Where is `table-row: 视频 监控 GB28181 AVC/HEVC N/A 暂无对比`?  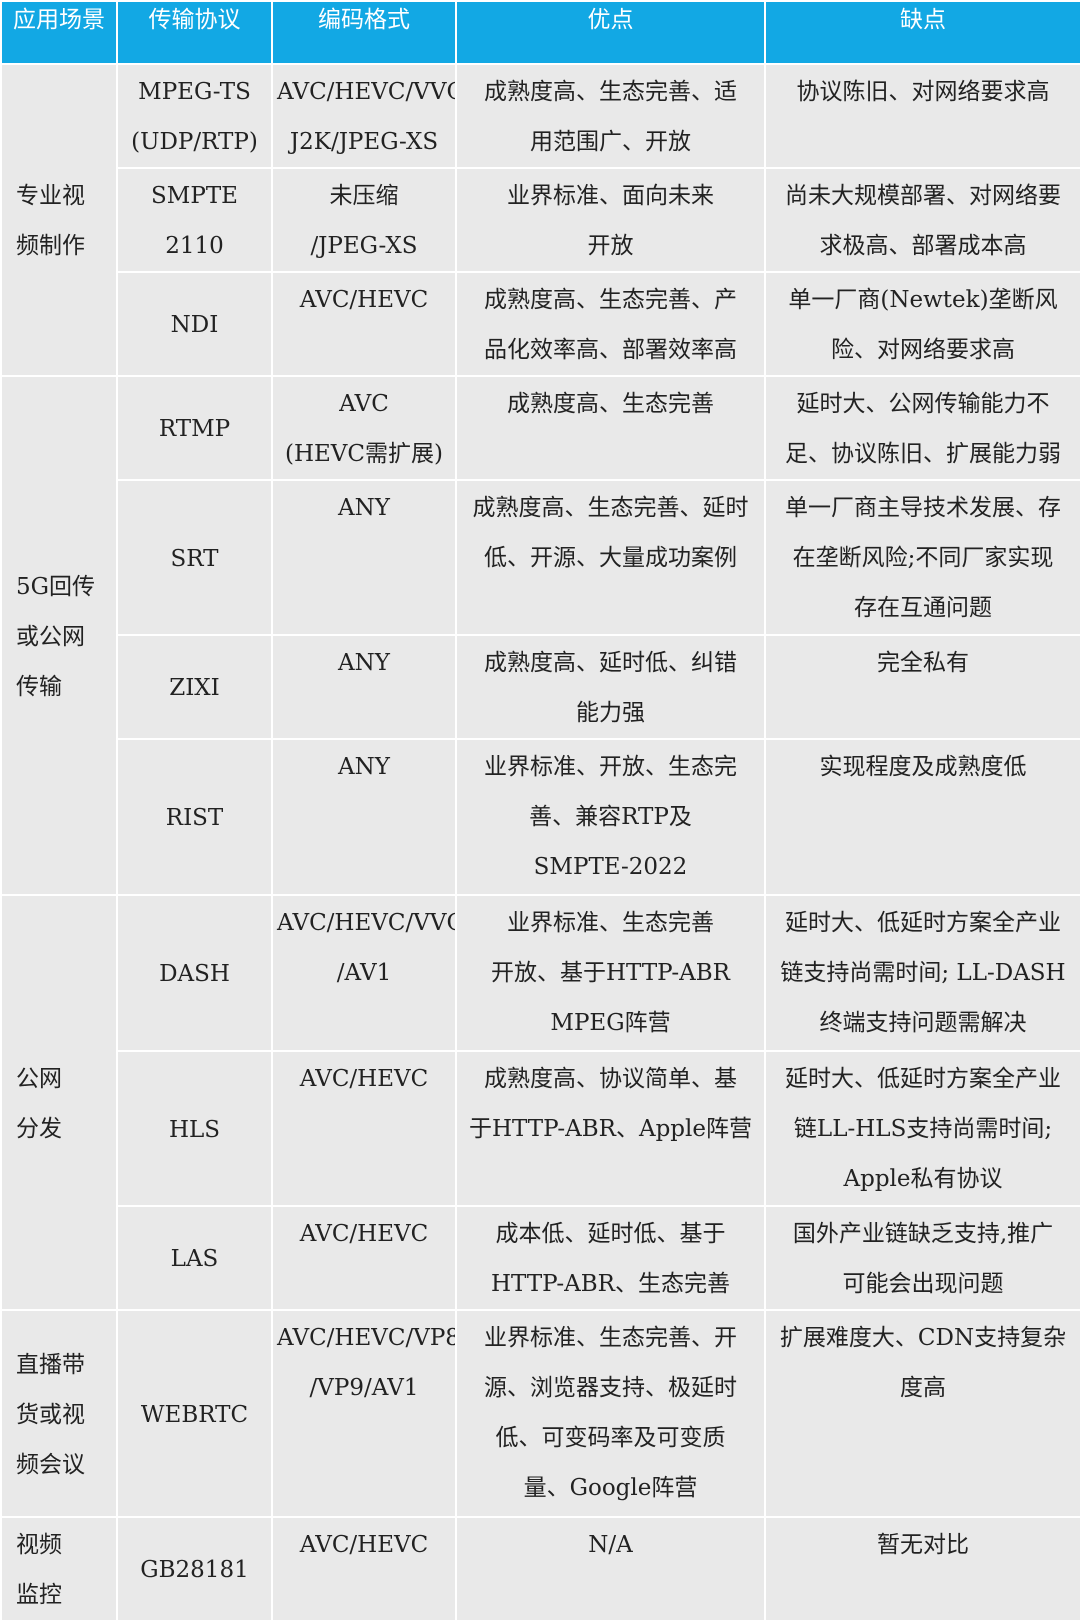 table-row: 视频 监控 GB28181 AVC/HEVC N/A 暂无对比 is located at coordinates (540, 1569).